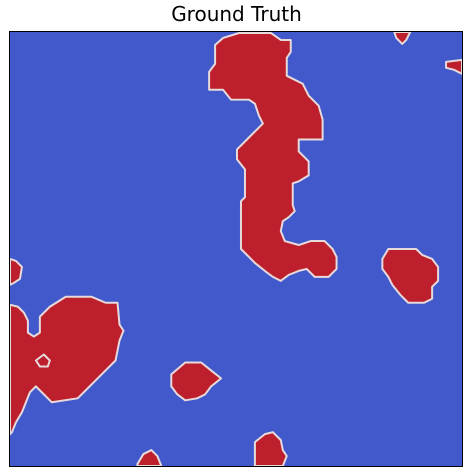 The image size is (473, 472). I want to click on right-middle-region, so click(410, 276).